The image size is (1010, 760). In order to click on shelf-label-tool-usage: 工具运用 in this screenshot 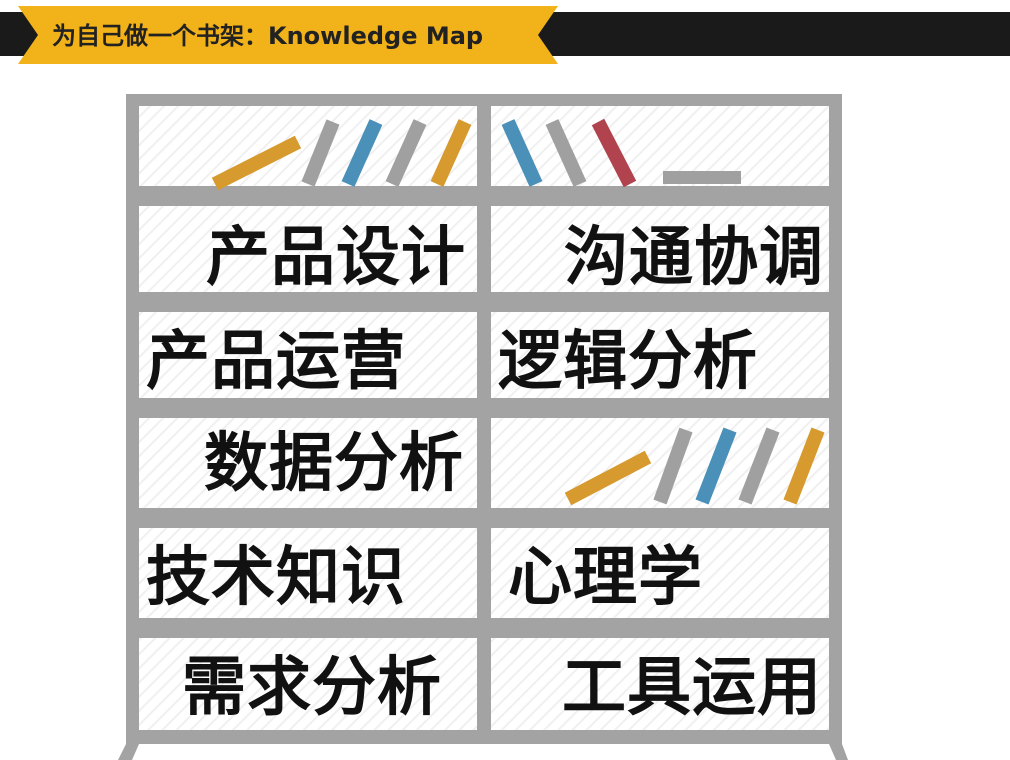, I will do `click(692, 688)`.